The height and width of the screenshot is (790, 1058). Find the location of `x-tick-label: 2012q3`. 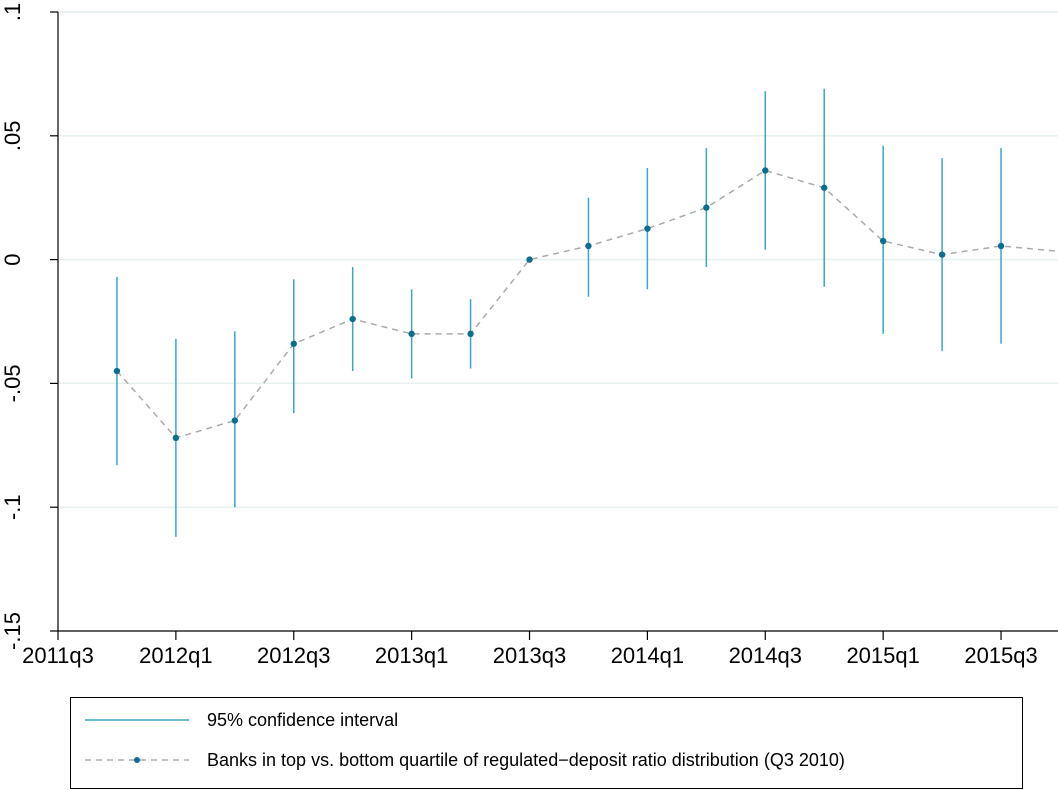

x-tick-label: 2012q3 is located at coordinates (293, 655).